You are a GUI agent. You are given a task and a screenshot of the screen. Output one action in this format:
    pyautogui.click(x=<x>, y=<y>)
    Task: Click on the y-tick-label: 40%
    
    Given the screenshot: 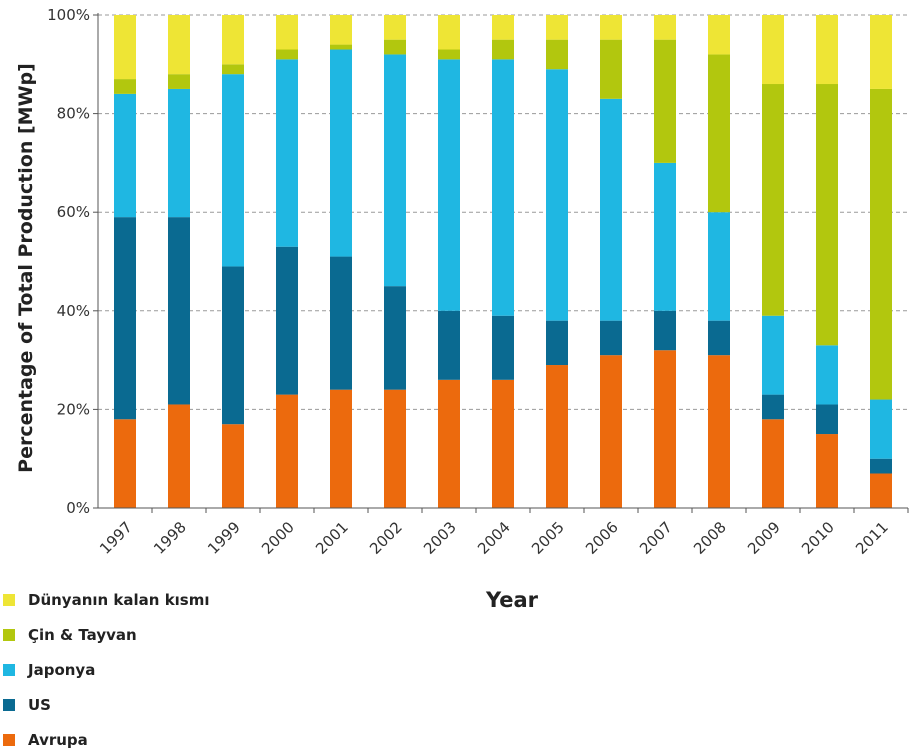 What is the action you would take?
    pyautogui.click(x=73, y=311)
    